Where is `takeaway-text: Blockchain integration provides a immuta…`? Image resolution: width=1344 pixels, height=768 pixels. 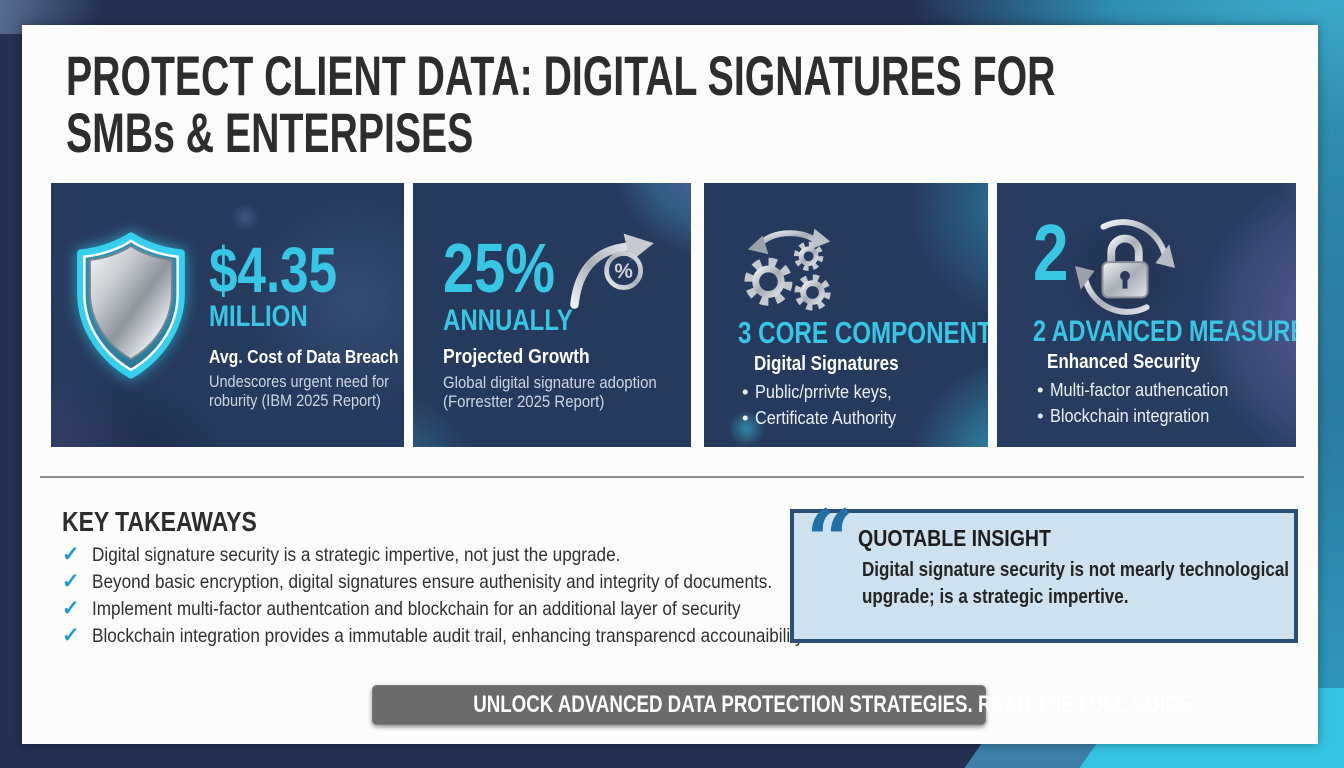
takeaway-text: Blockchain integration provides a immuta… is located at coordinates (450, 636).